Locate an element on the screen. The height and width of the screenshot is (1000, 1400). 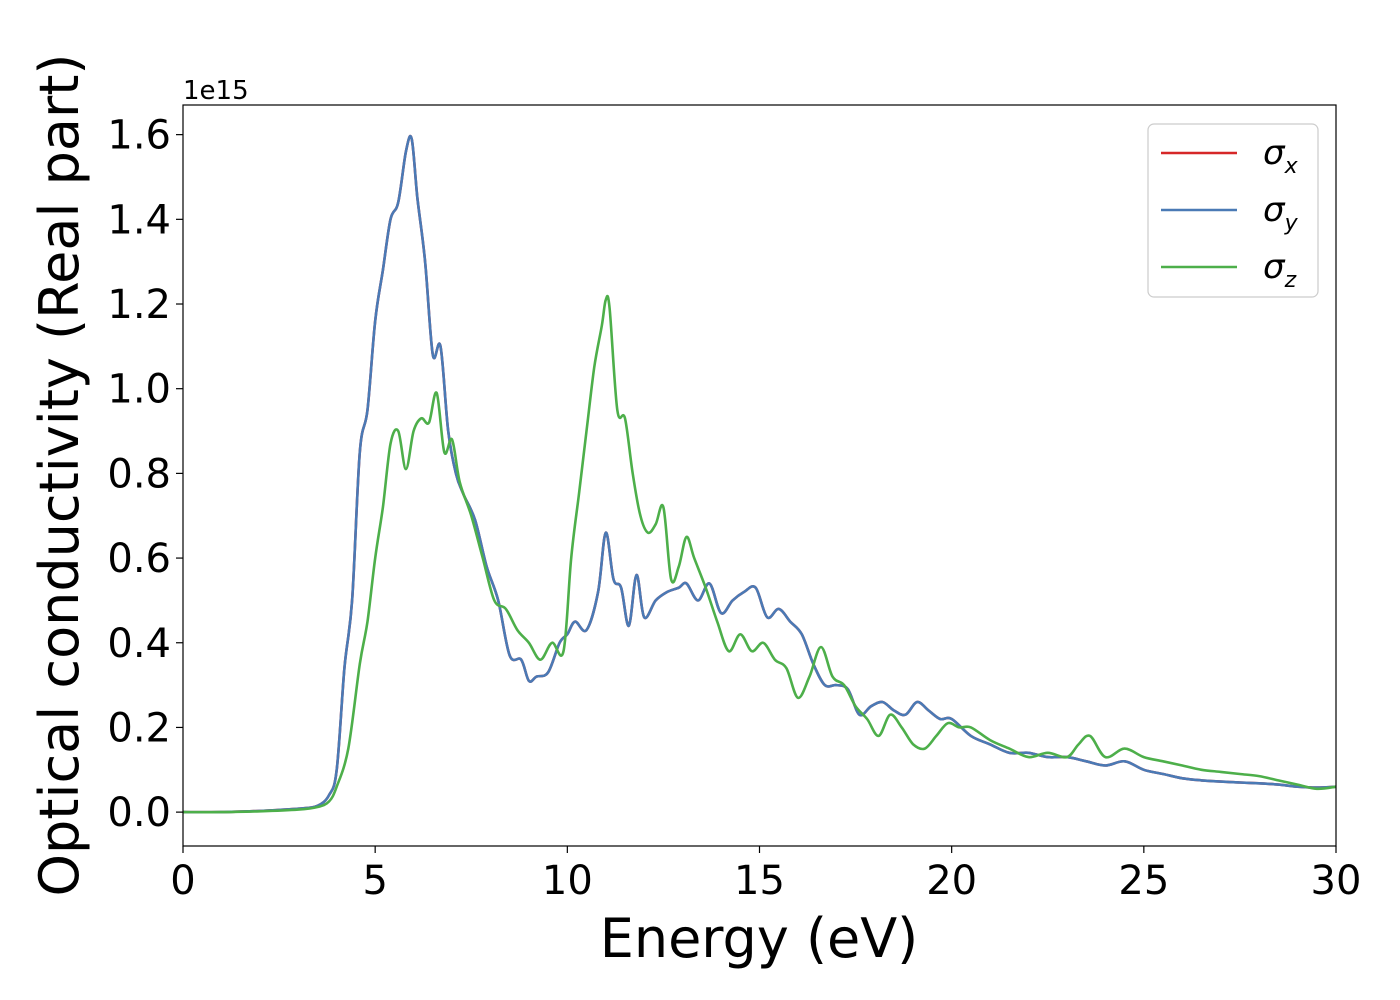
y-tick-label: 1.2 is located at coordinates (139, 305).